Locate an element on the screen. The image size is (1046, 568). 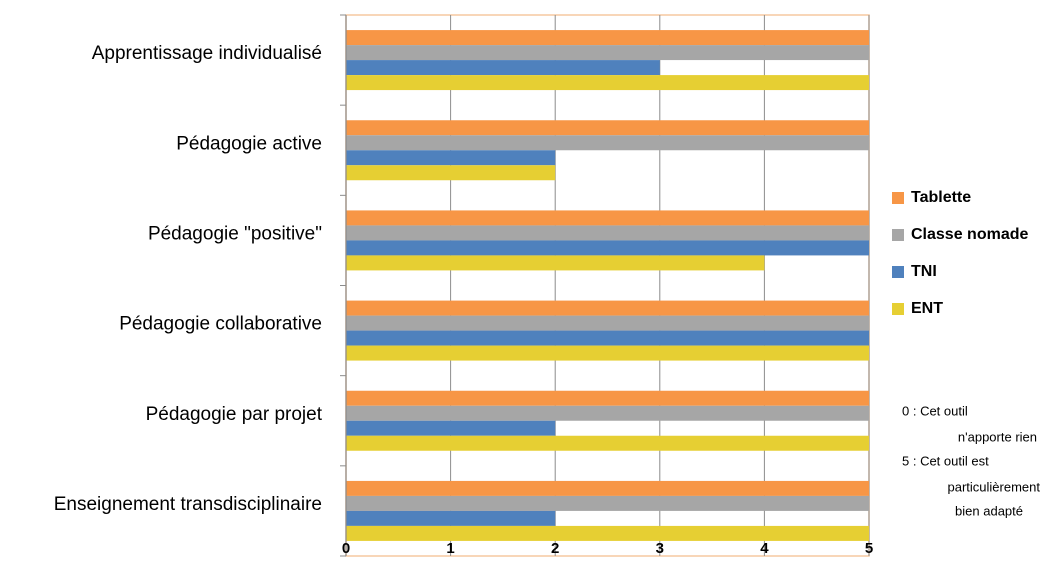
scale-note-line: 5 : Cet outil est is located at coordinates (945, 460).